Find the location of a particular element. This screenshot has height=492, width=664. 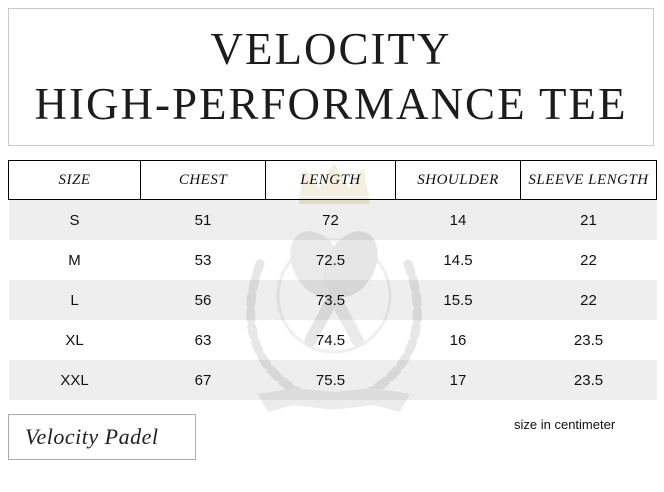

table-cell: 14 is located at coordinates (458, 220).